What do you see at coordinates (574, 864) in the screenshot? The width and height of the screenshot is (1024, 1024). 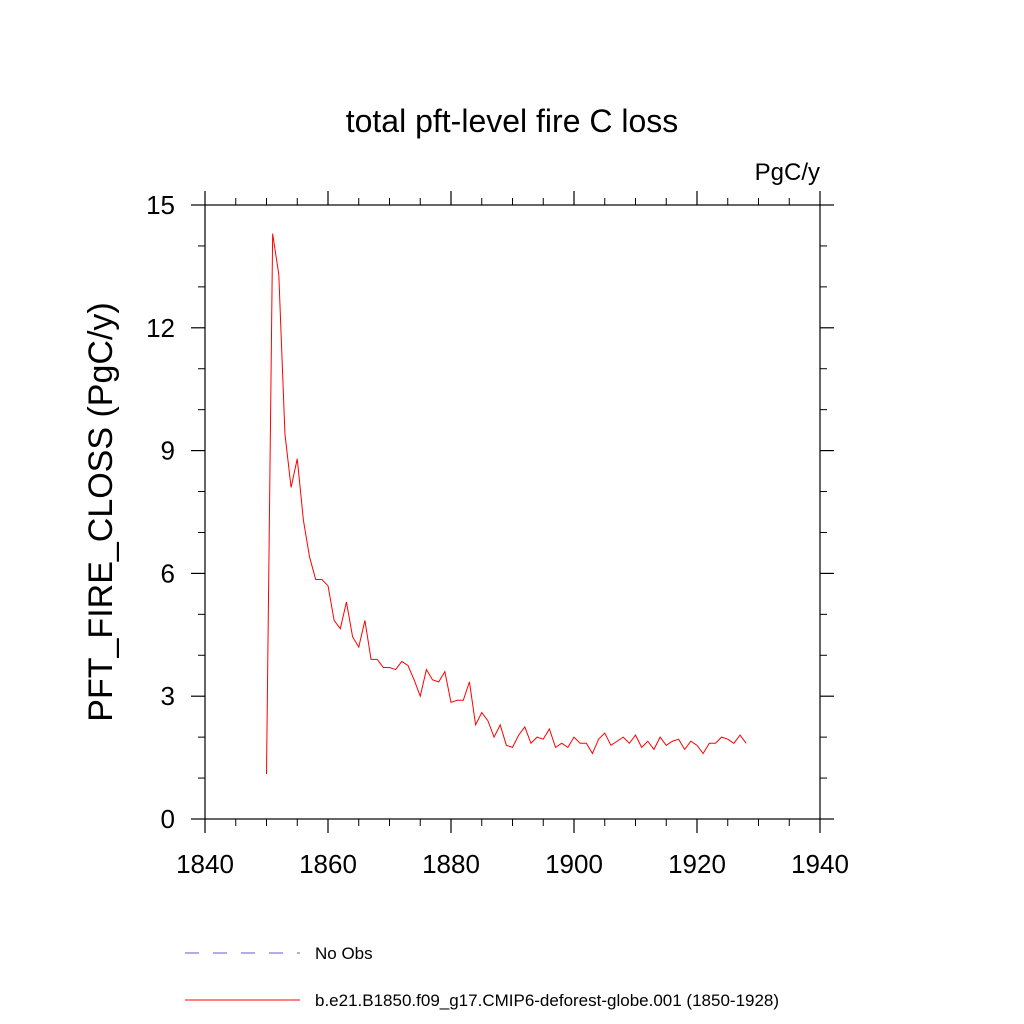 I see `x-tick-label: 1900` at bounding box center [574, 864].